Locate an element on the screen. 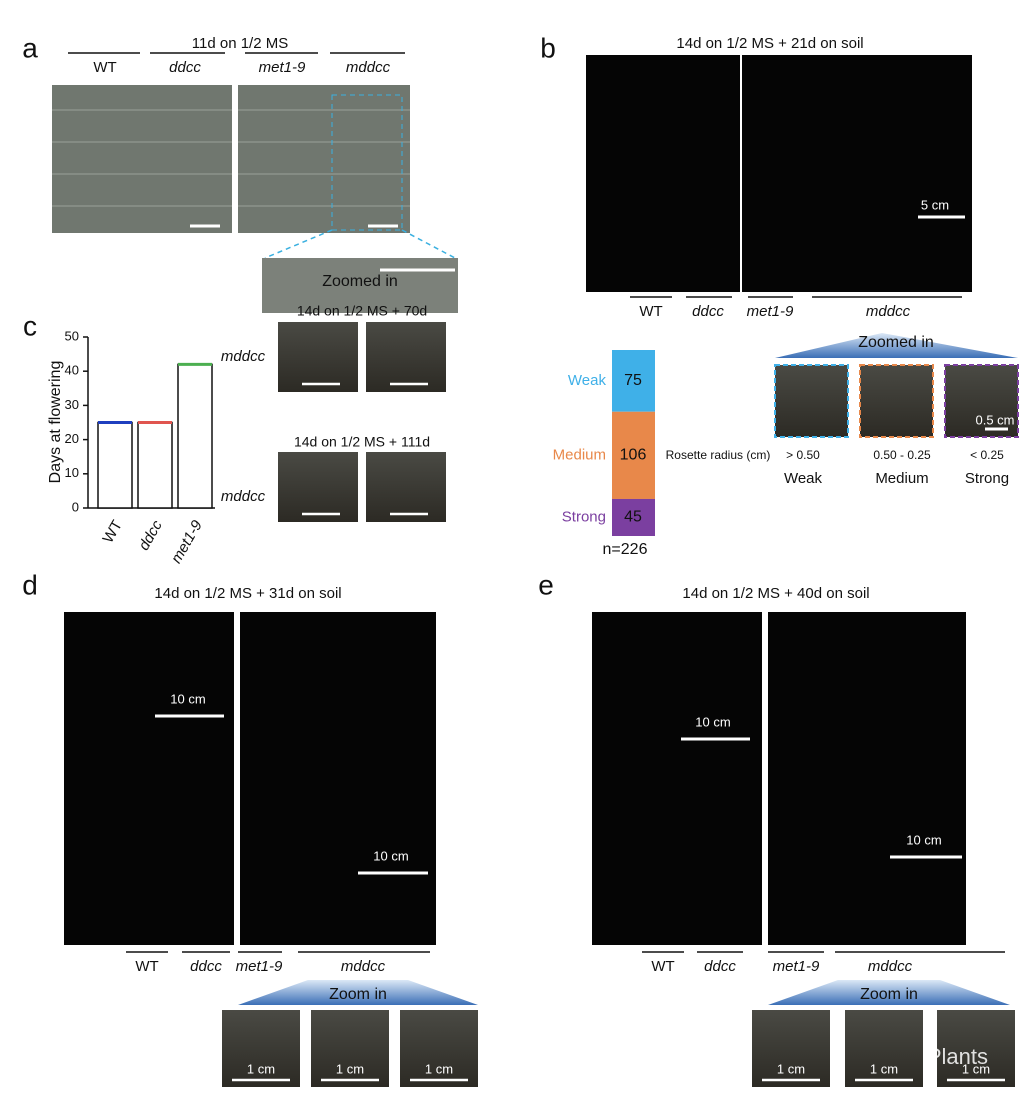 Image resolution: width=1036 pixels, height=1100 pixels. class-label: Weak is located at coordinates (803, 478).